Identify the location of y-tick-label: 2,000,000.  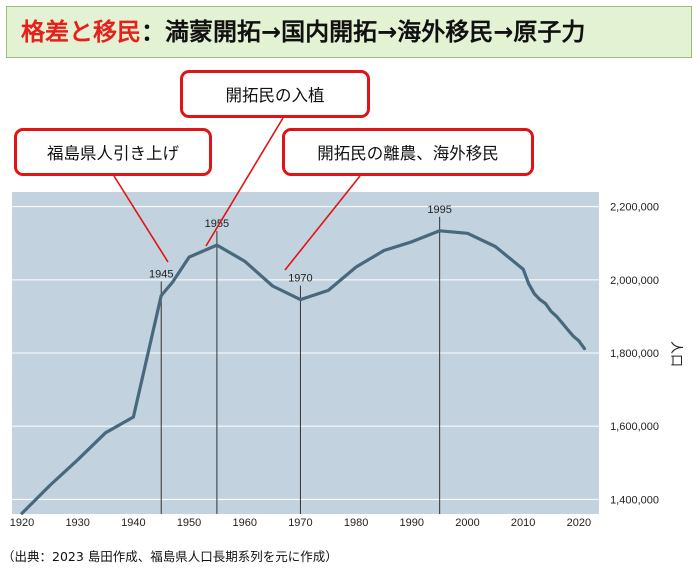
(634, 281).